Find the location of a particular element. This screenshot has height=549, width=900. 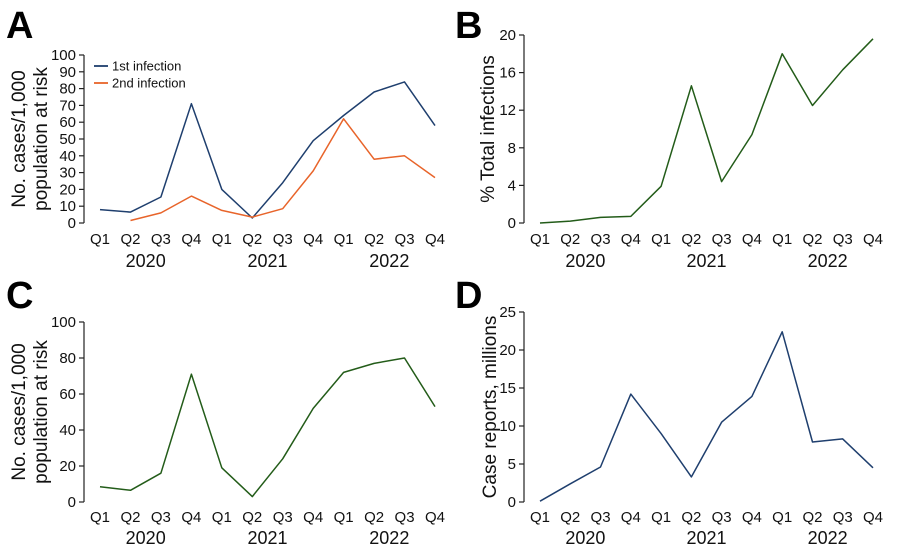

panel-a-y-tick-label: 0 is located at coordinates (72, 223).